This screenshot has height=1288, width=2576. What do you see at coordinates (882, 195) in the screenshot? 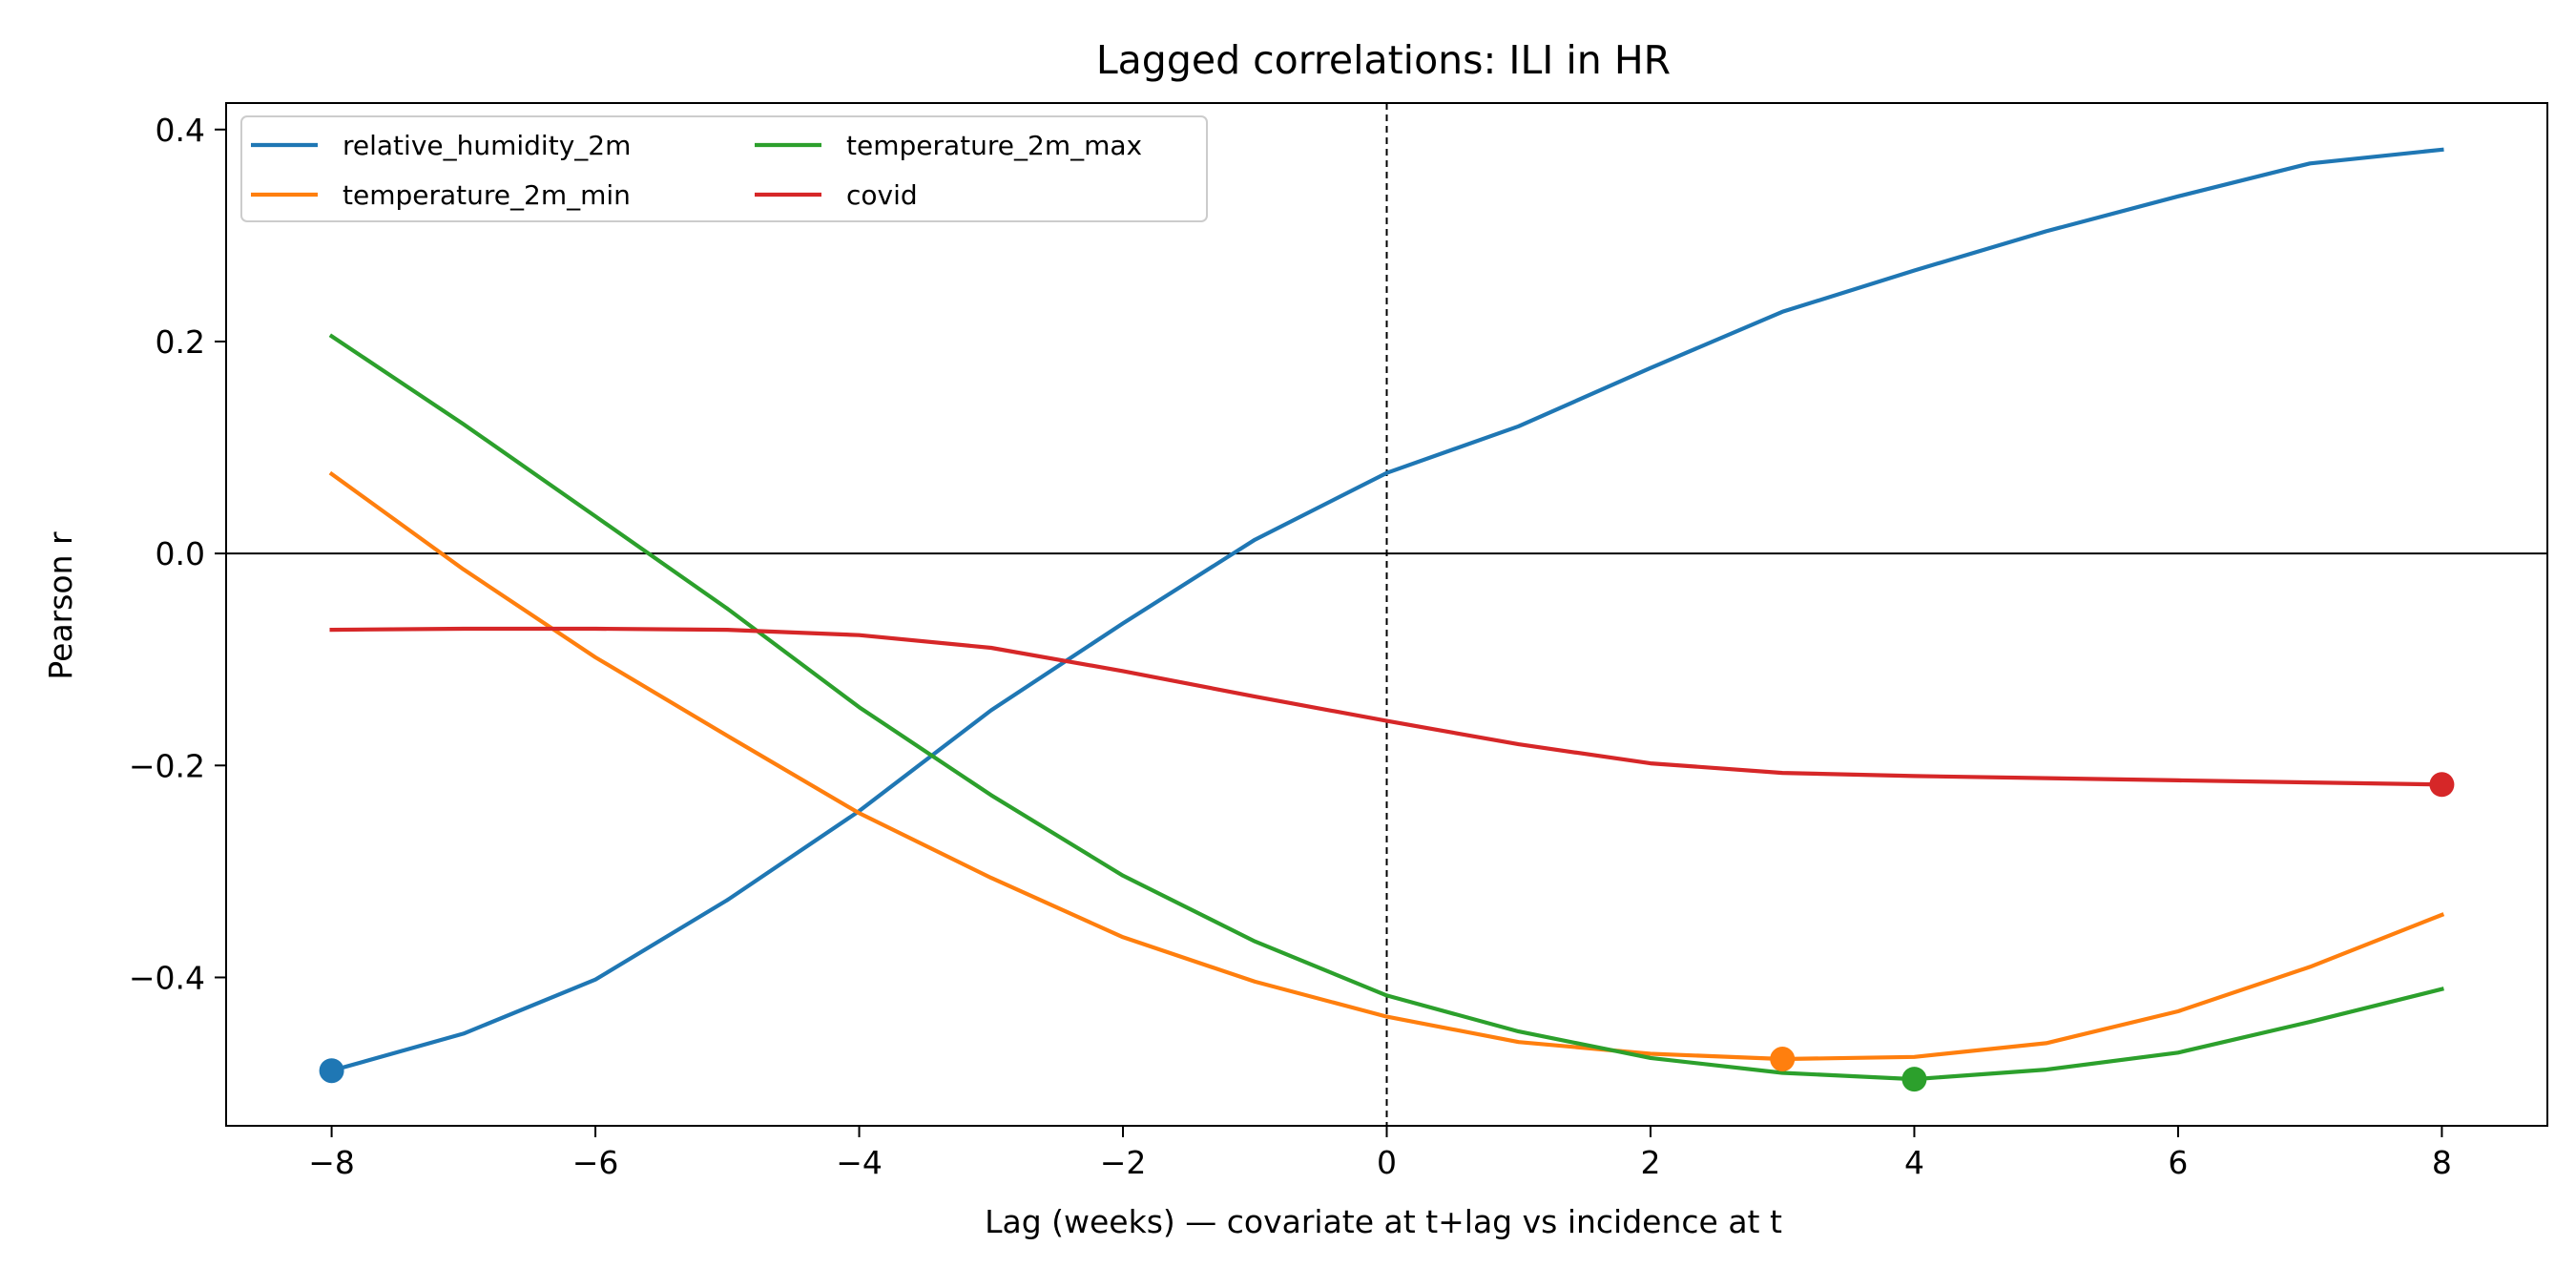
I see `legend-label-covid: covid` at bounding box center [882, 195].